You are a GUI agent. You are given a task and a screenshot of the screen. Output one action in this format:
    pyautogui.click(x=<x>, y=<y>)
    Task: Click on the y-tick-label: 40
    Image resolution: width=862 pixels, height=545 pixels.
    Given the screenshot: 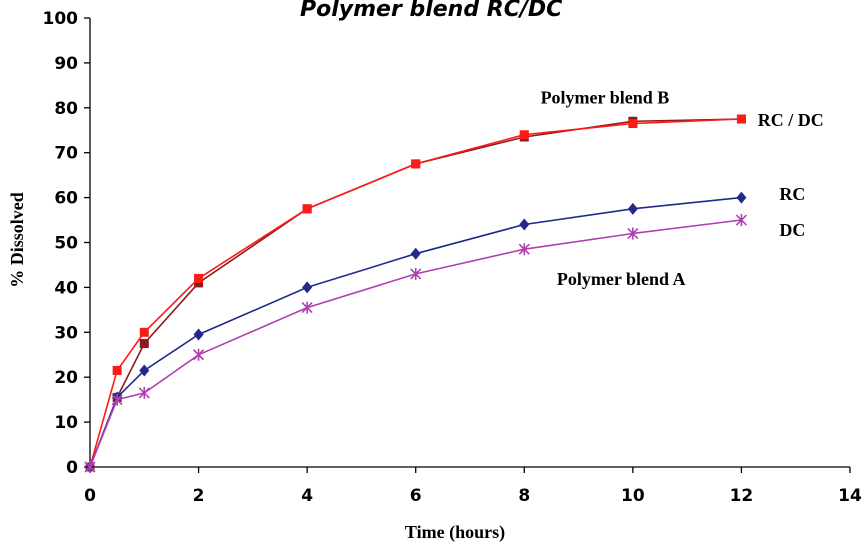 What is the action you would take?
    pyautogui.click(x=66, y=288)
    